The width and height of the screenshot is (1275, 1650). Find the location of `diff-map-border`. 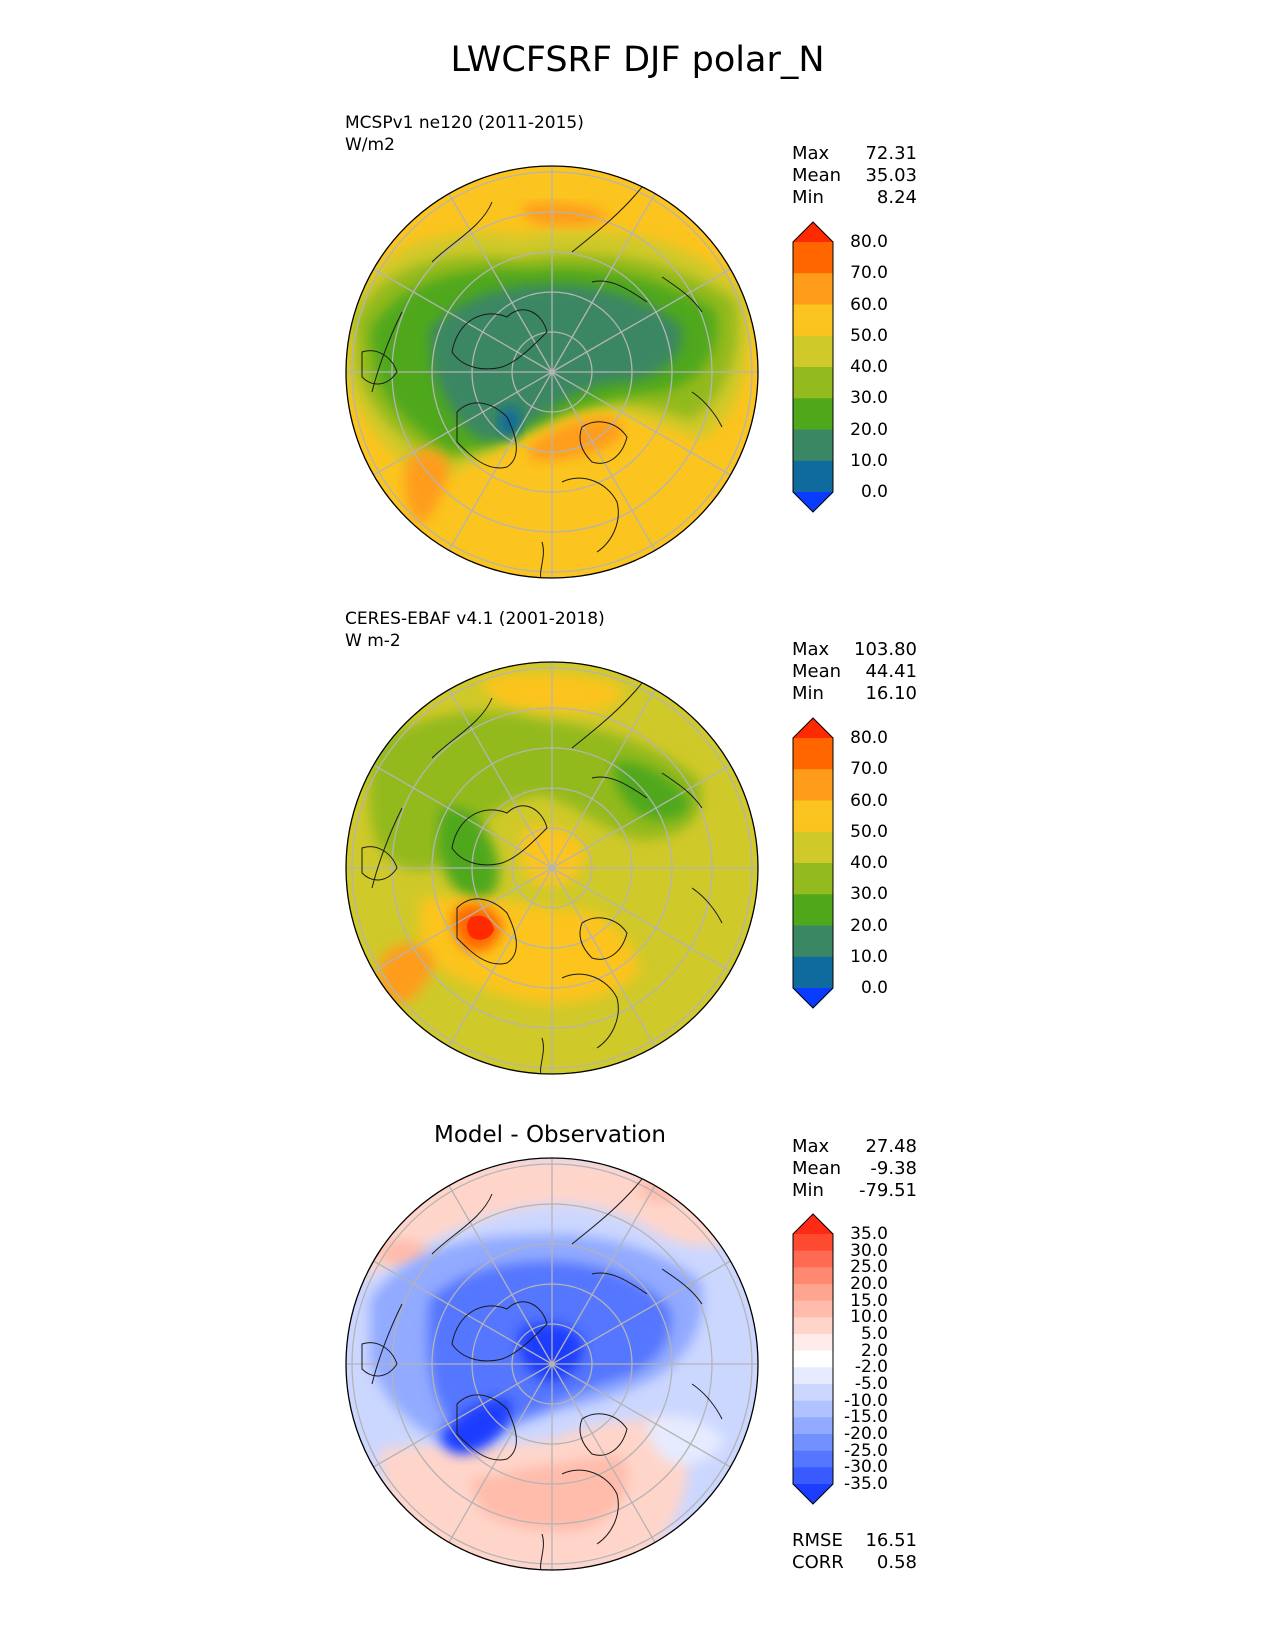

diff-map-border is located at coordinates (552, 1364).